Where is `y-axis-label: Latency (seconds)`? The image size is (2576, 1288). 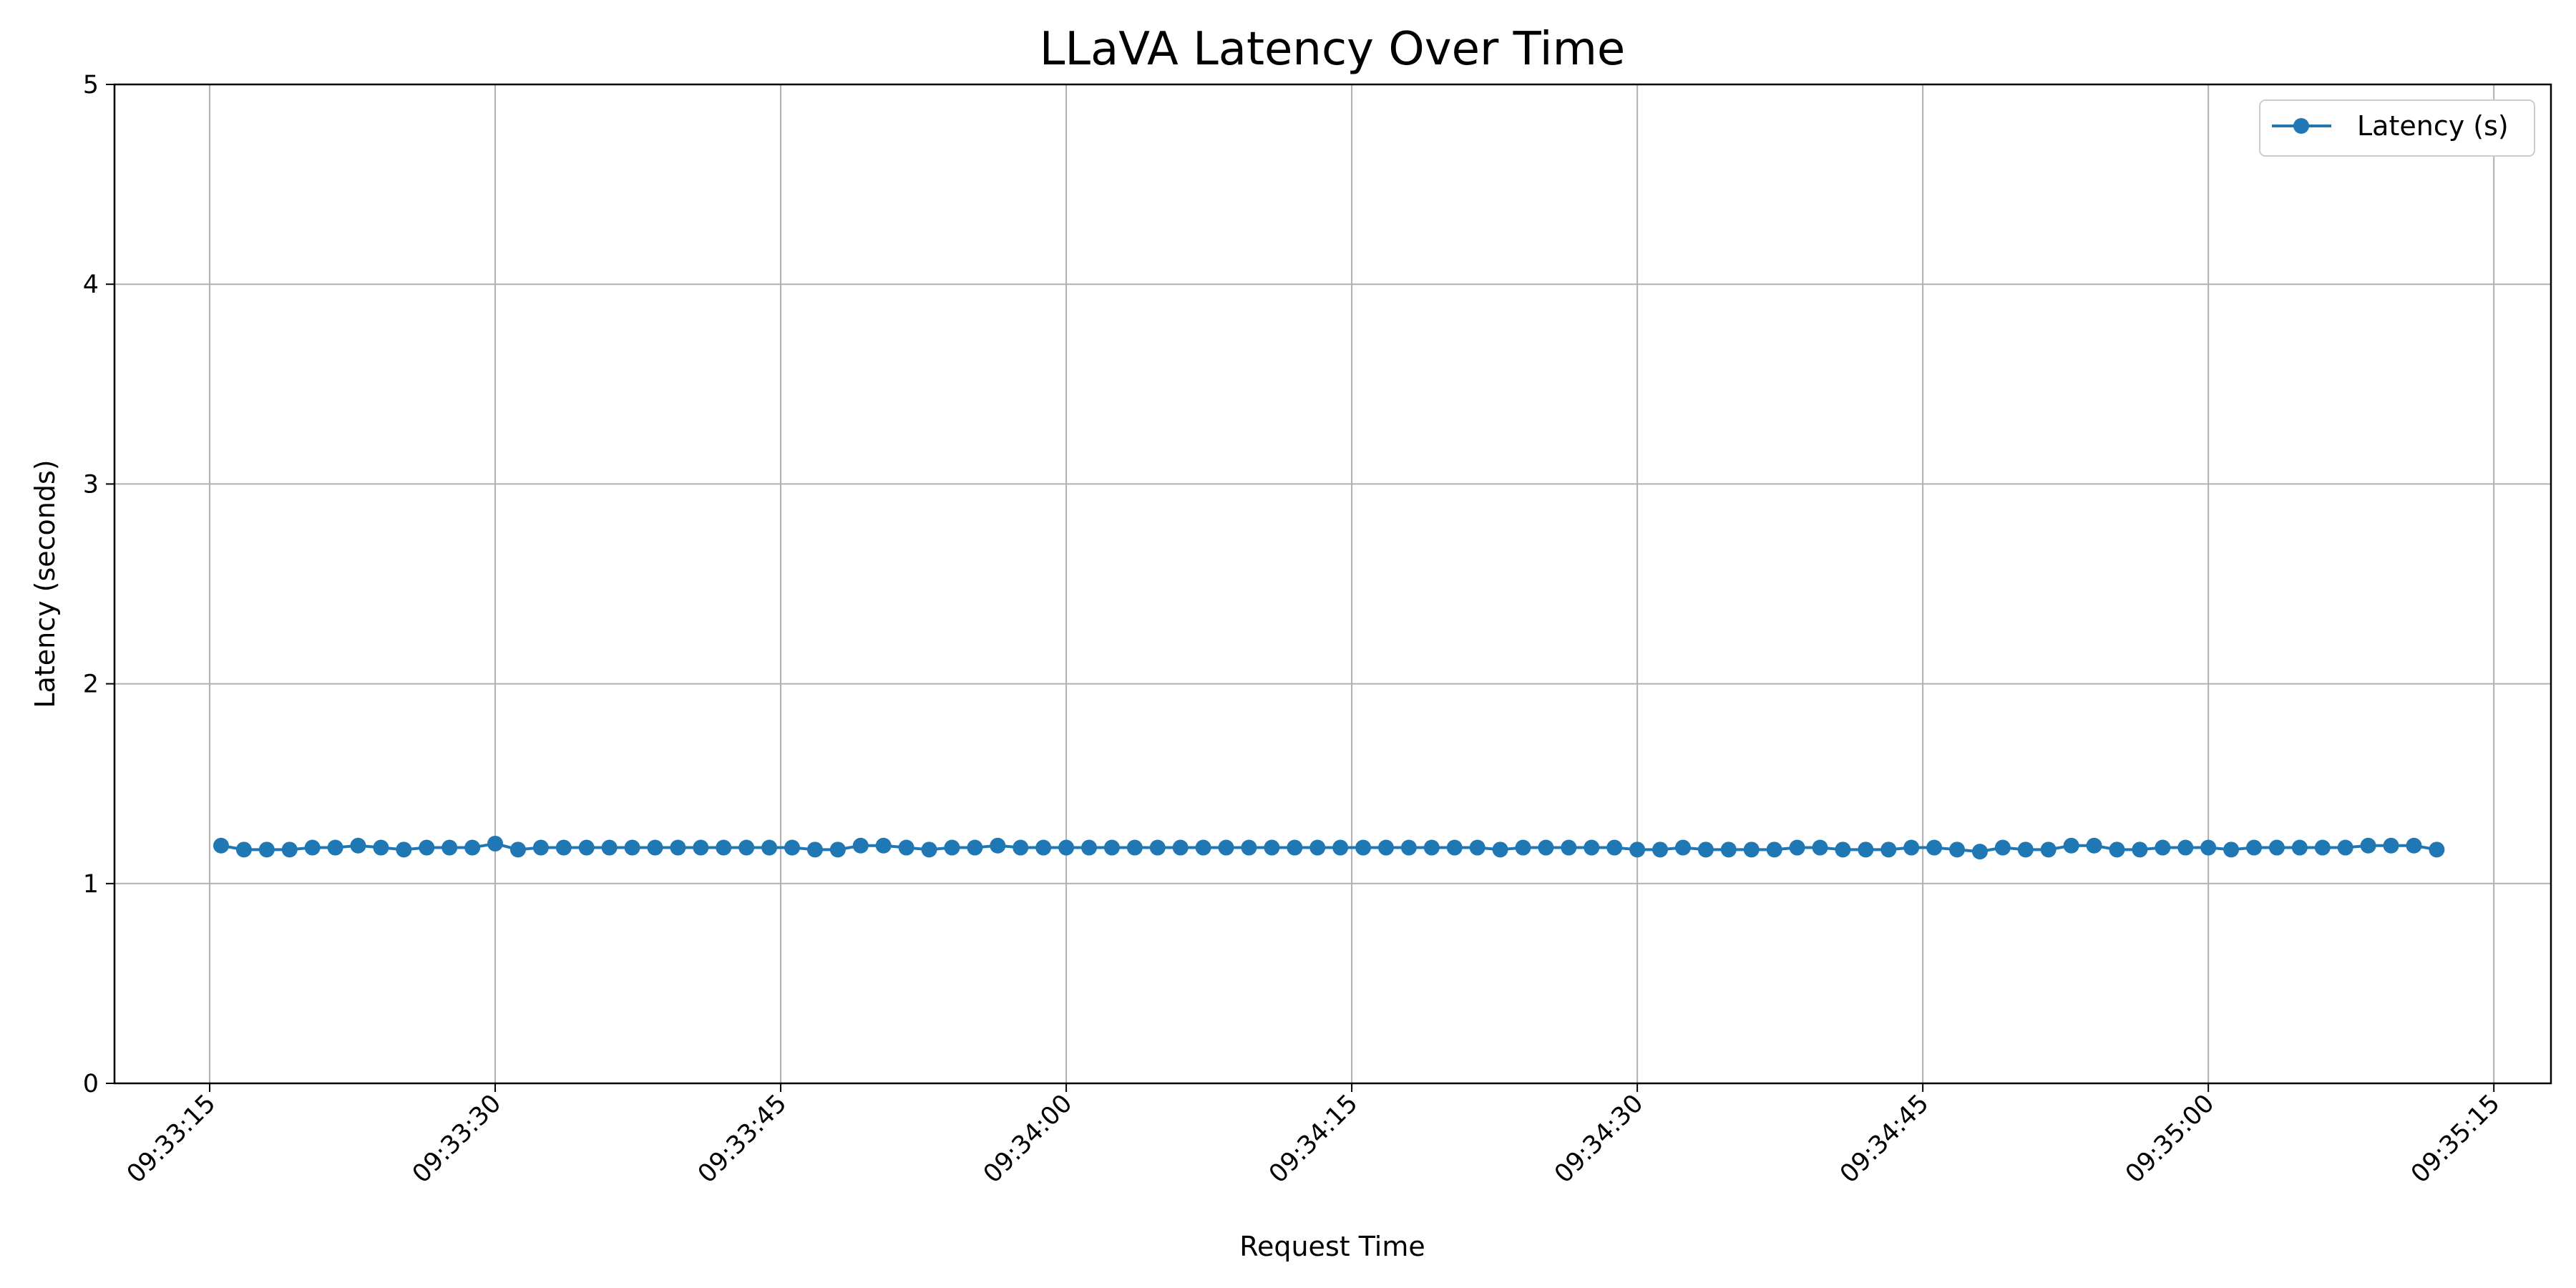
y-axis-label: Latency (seconds) is located at coordinates (45, 583).